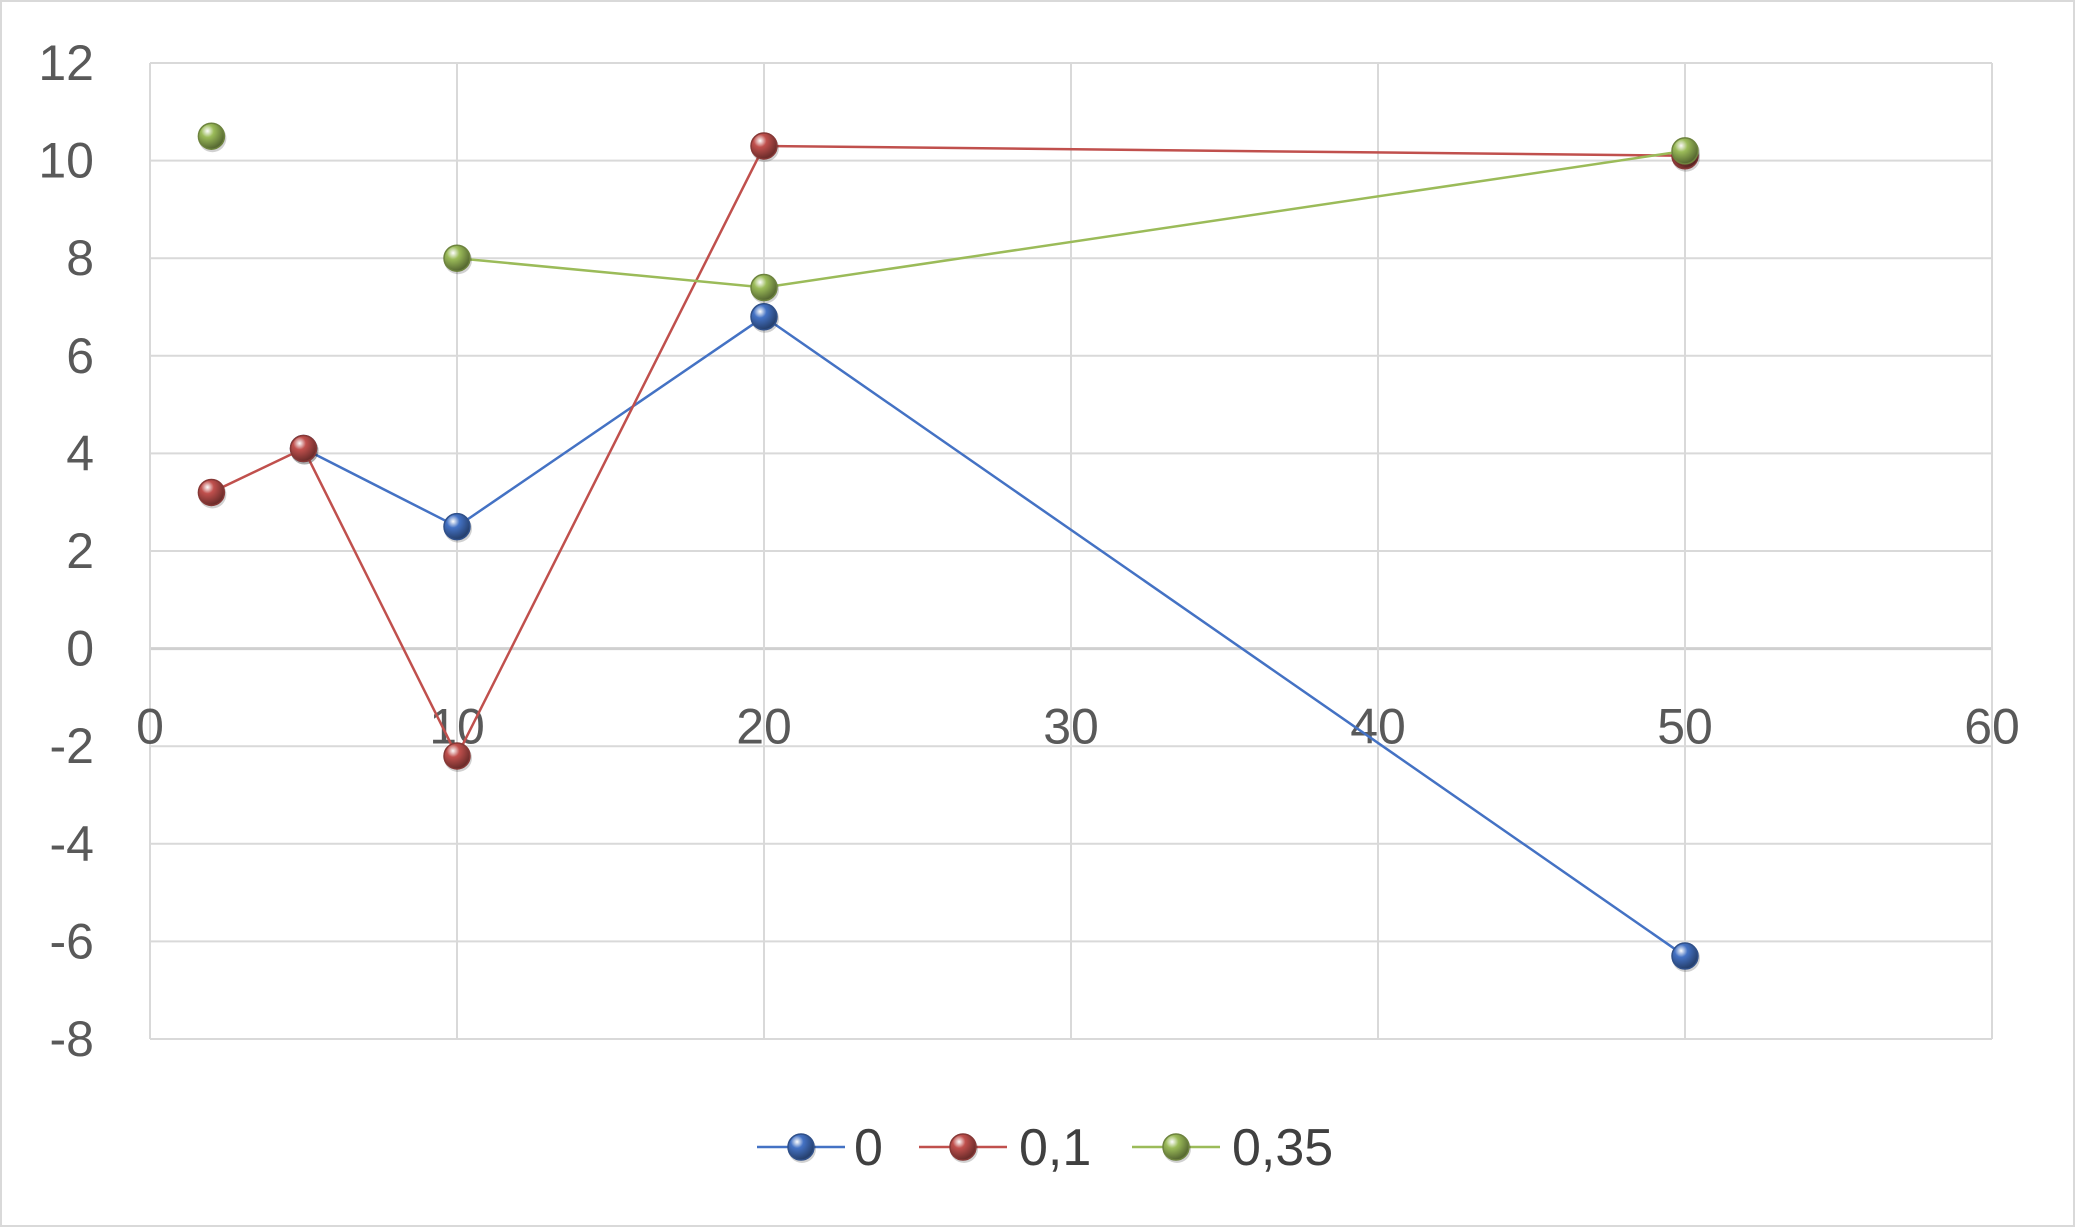 The height and width of the screenshot is (1229, 2075). Describe the element at coordinates (764, 727) in the screenshot. I see `x-tick-label: 20` at that location.